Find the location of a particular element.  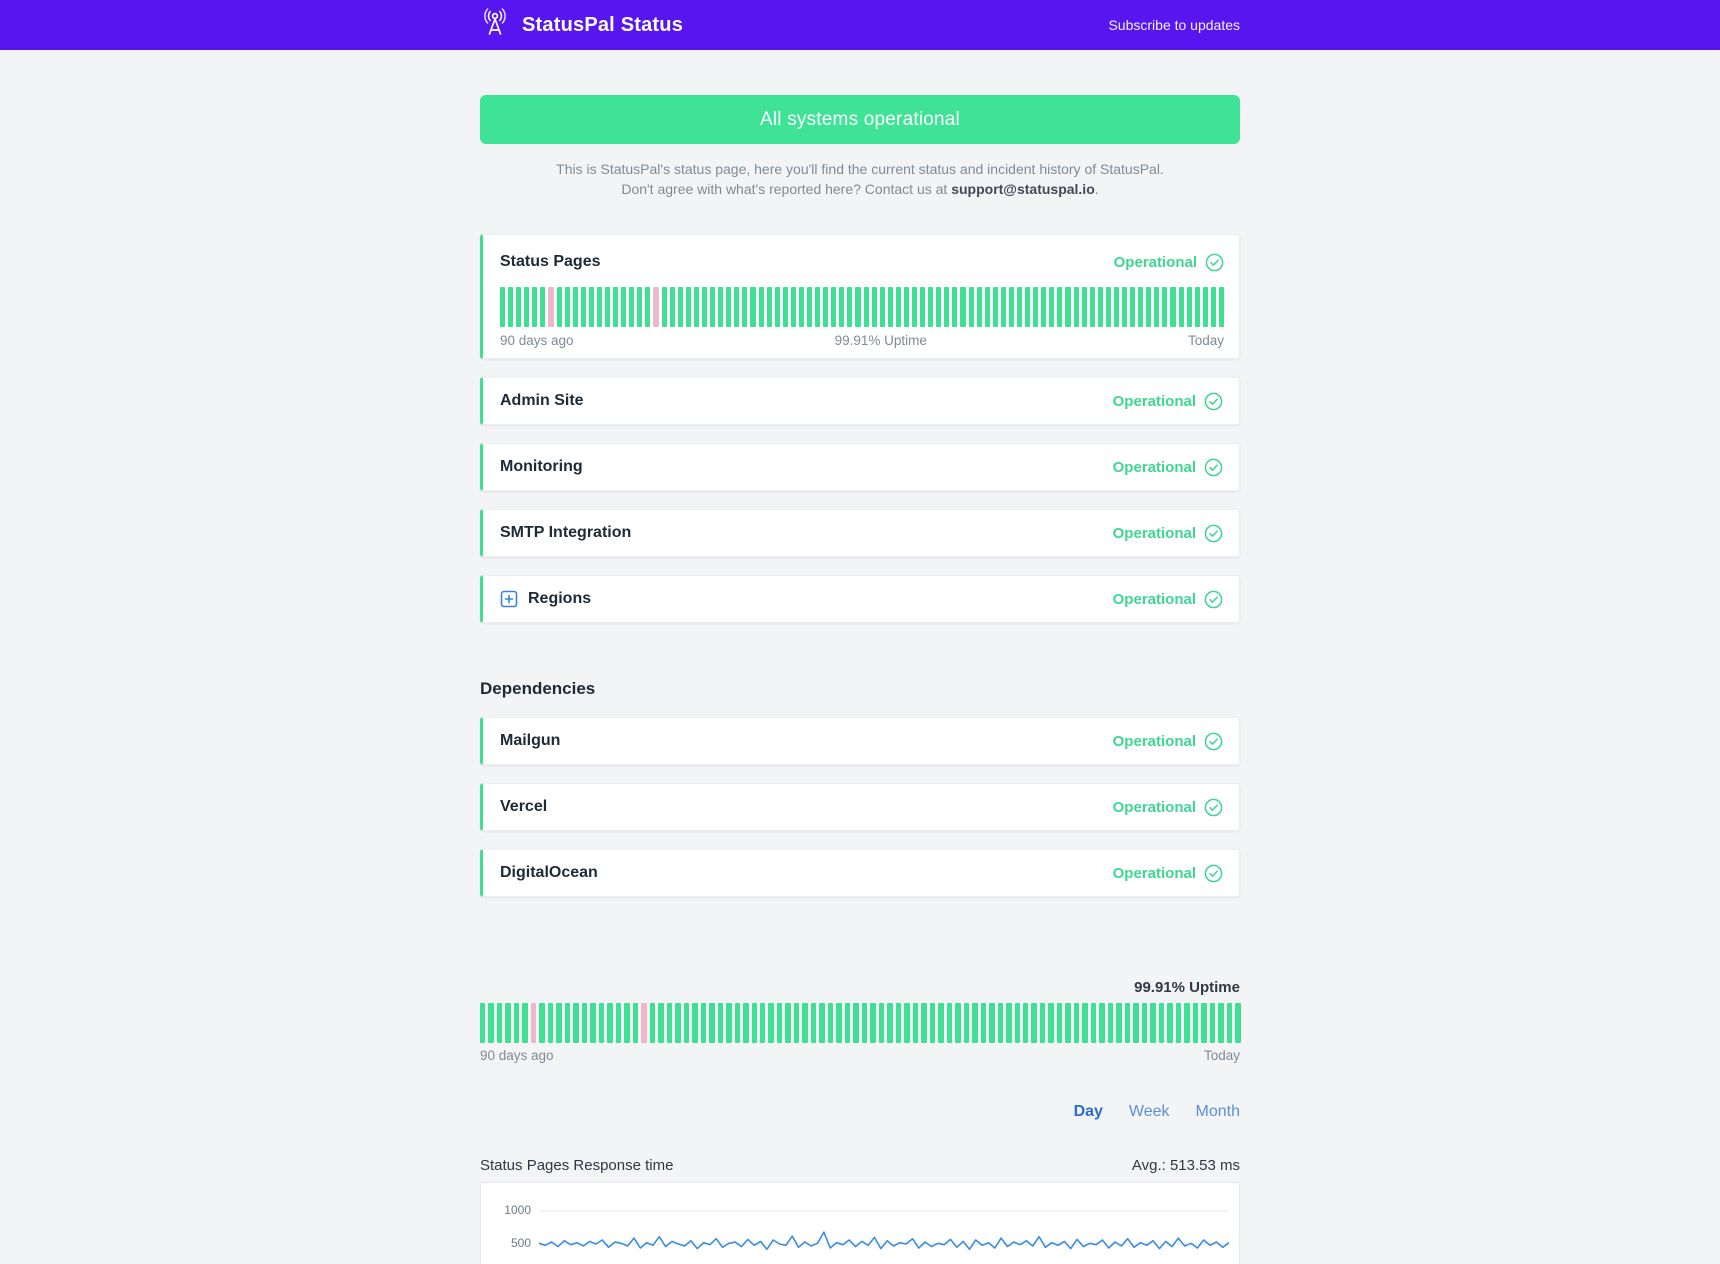

tab-day: Day is located at coordinates (1088, 1111).